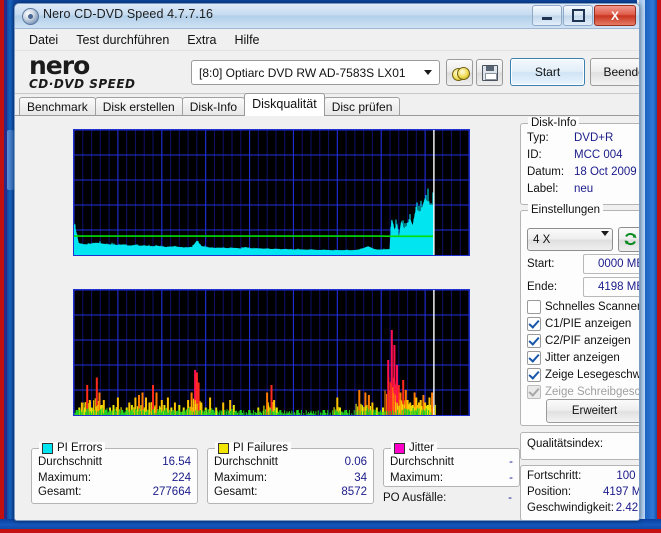 This screenshot has width=661, height=533. Describe the element at coordinates (399, 448) in the screenshot. I see `jitter-color-swatch` at that location.